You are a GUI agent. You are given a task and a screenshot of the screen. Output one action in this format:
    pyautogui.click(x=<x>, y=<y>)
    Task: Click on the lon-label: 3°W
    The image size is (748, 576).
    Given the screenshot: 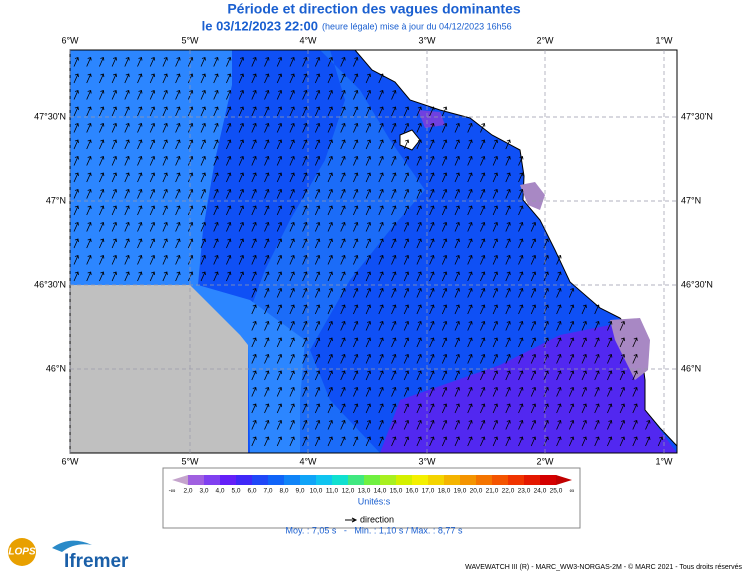 What is the action you would take?
    pyautogui.click(x=427, y=461)
    